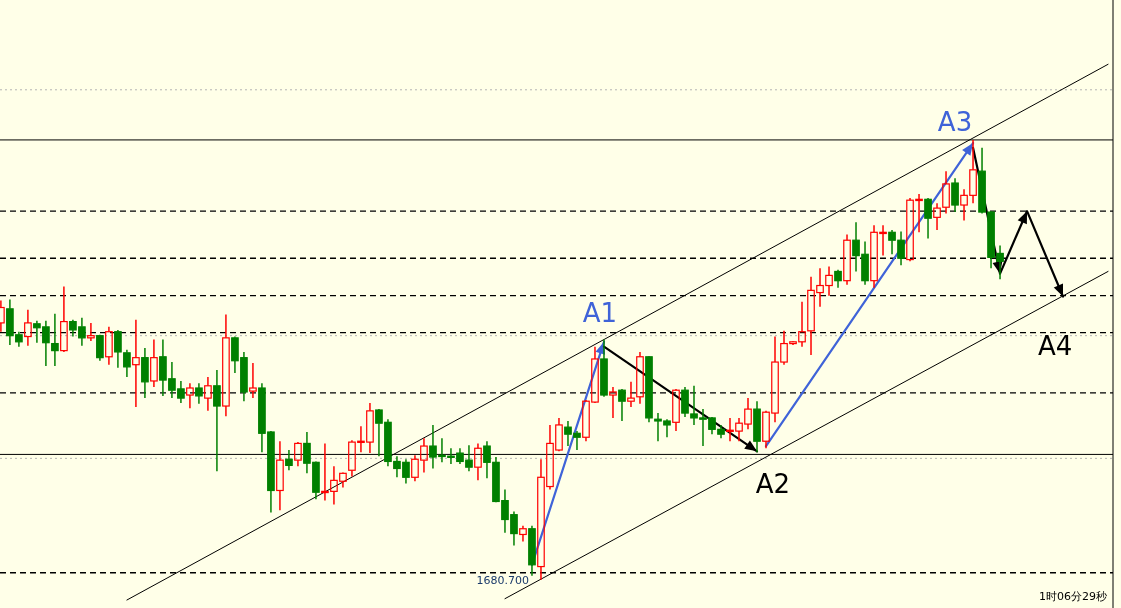 This screenshot has height=608, width=1121. What do you see at coordinates (773, 484) in the screenshot?
I see `annotation: A2` at bounding box center [773, 484].